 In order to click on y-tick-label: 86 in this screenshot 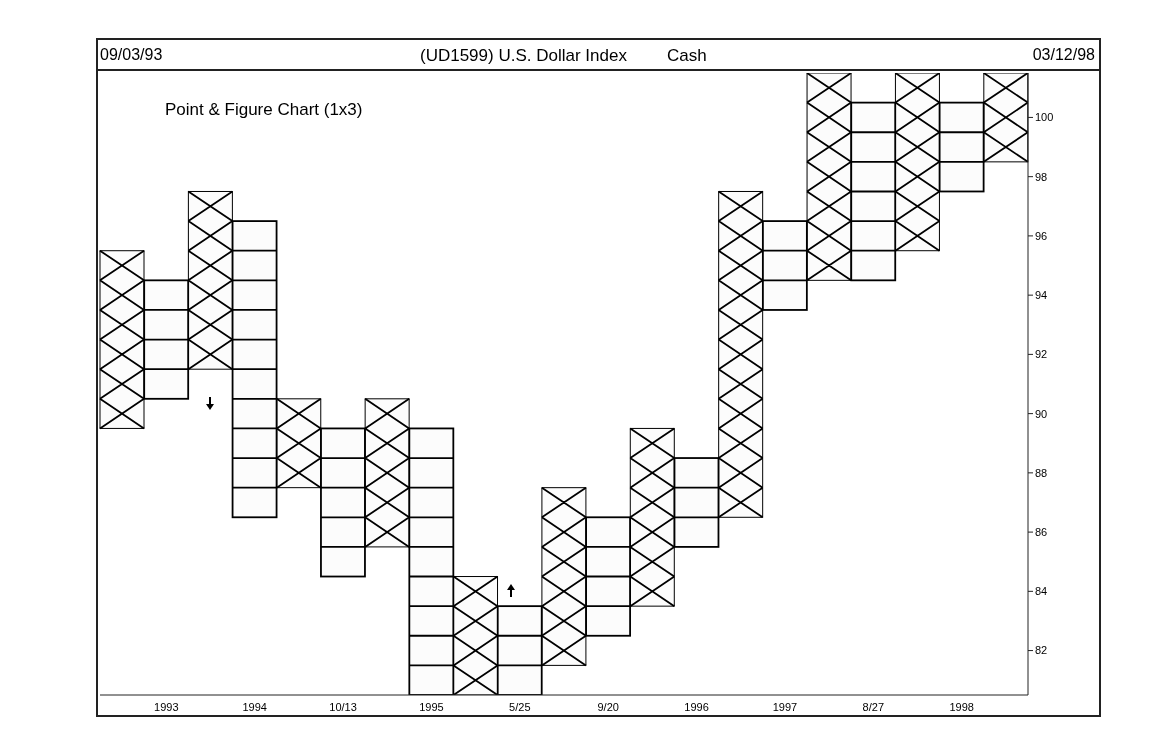, I will do `click(1041, 532)`.